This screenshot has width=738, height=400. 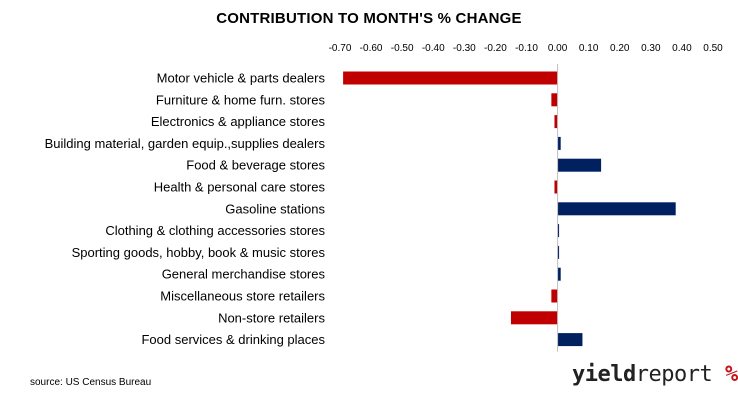 What do you see at coordinates (240, 187) in the screenshot?
I see `category-label: Health & personal care stores` at bounding box center [240, 187].